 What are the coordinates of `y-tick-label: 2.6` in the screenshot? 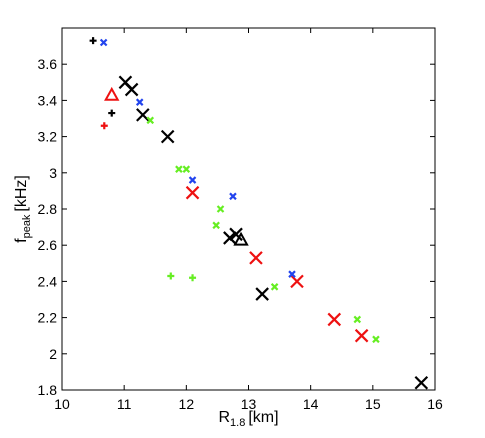 It's located at (48, 245).